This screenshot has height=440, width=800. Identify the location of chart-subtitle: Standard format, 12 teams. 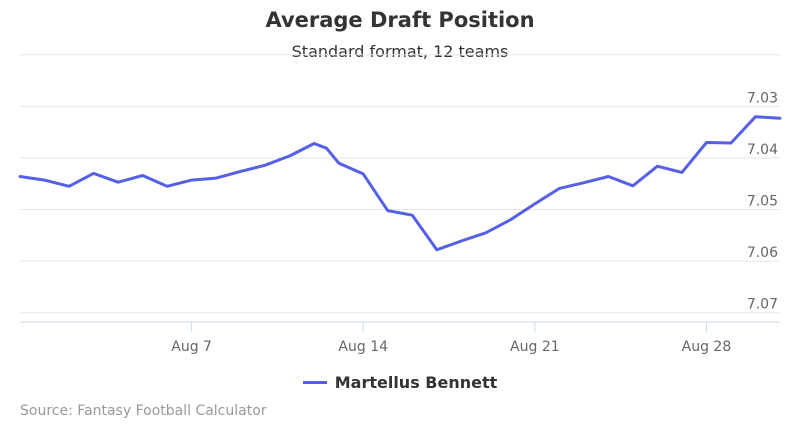
(400, 51).